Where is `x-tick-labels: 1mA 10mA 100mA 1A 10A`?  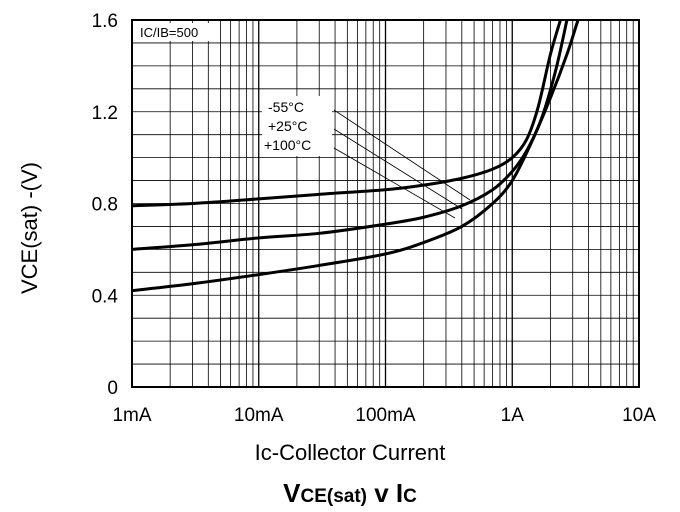
x-tick-labels: 1mA 10mA 100mA 1A 10A is located at coordinates (384, 415).